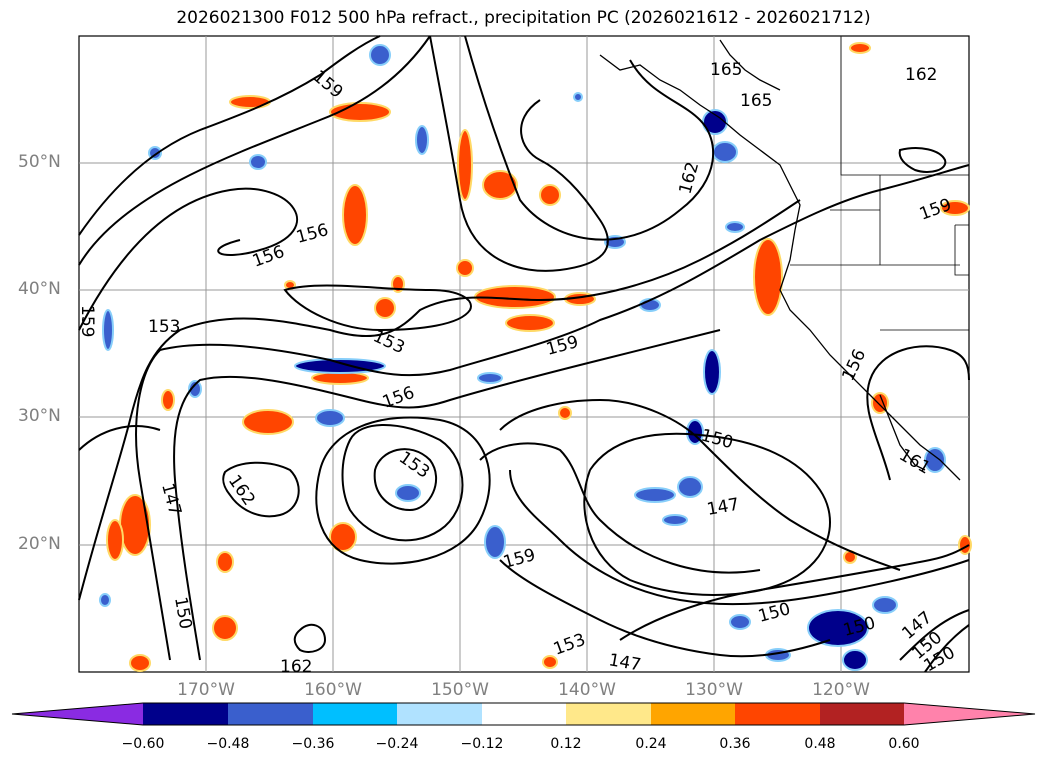 This screenshot has width=1047, height=765. I want to click on colorbar-tick-label: 0.48, so click(820, 744).